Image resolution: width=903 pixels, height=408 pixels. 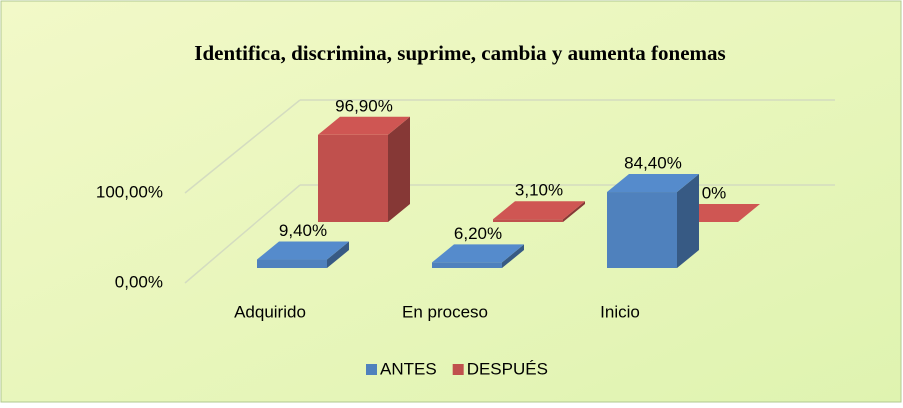 What do you see at coordinates (620, 311) in the screenshot?
I see `x-tick-label: Inicio` at bounding box center [620, 311].